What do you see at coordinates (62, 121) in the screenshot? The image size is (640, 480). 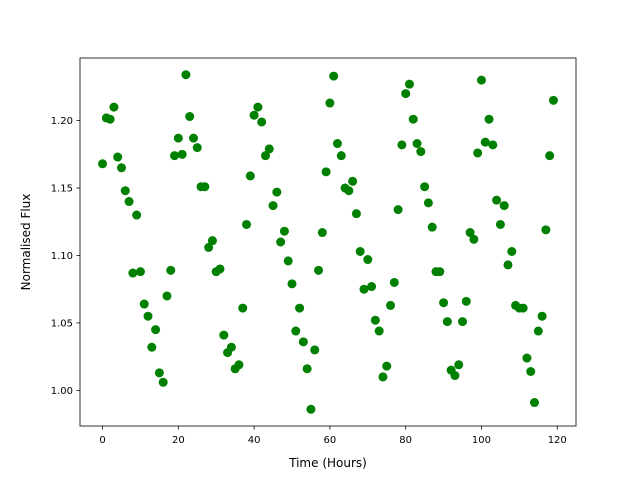 I see `y-tick-label: 1.20` at bounding box center [62, 121].